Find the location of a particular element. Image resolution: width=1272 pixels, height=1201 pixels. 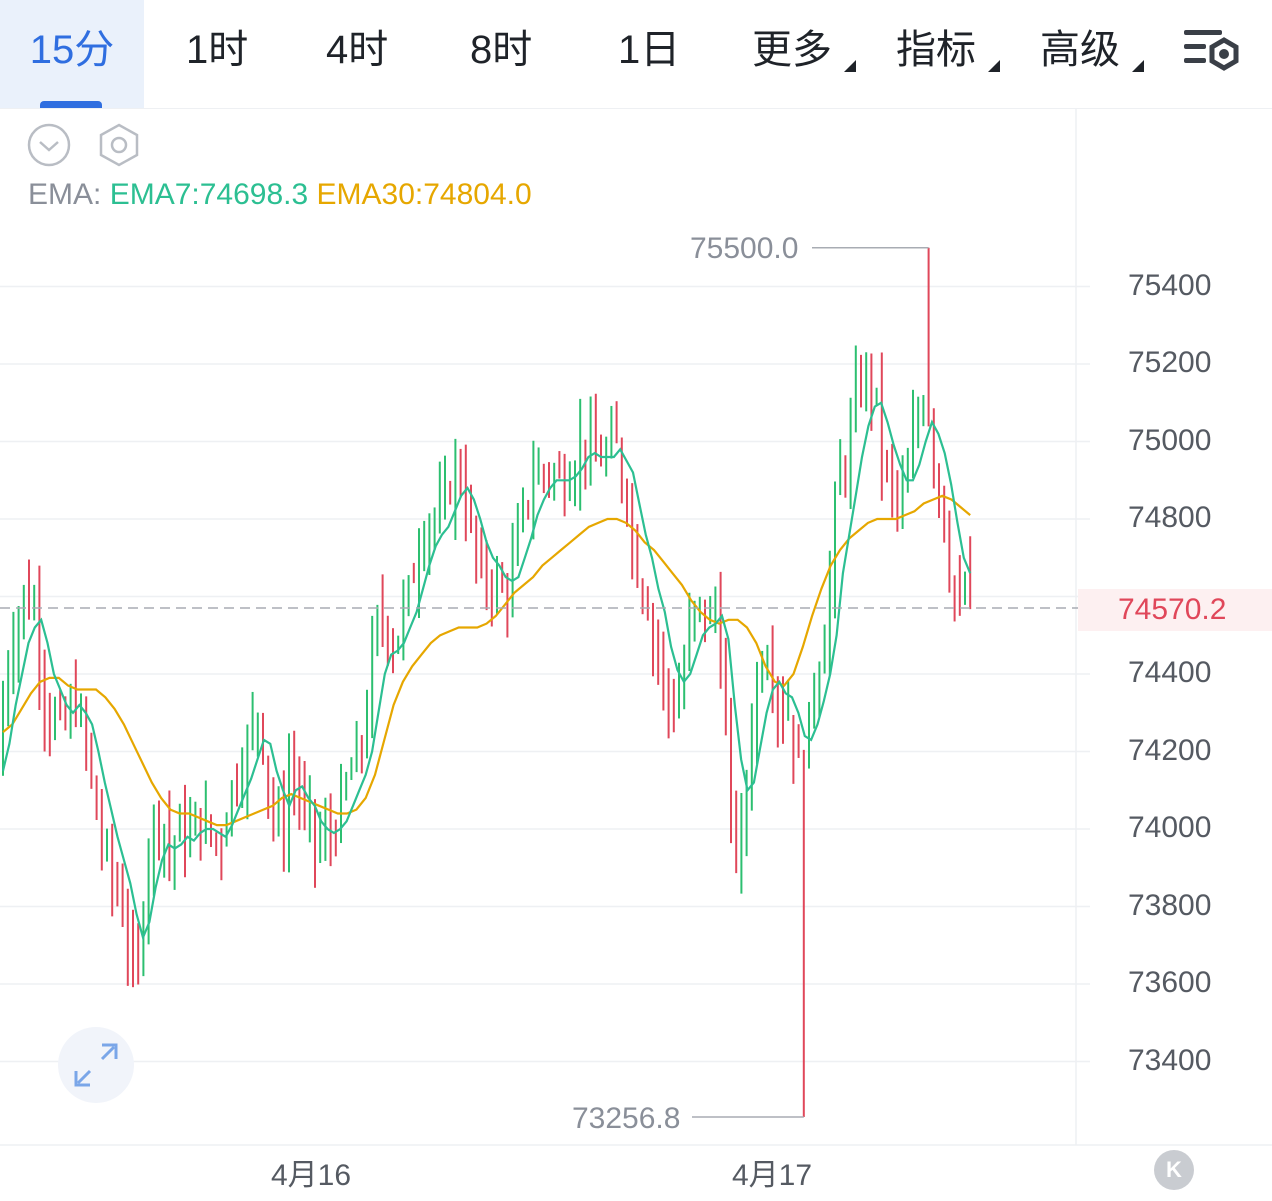

low-price-label: 73256.8 is located at coordinates (626, 1118).